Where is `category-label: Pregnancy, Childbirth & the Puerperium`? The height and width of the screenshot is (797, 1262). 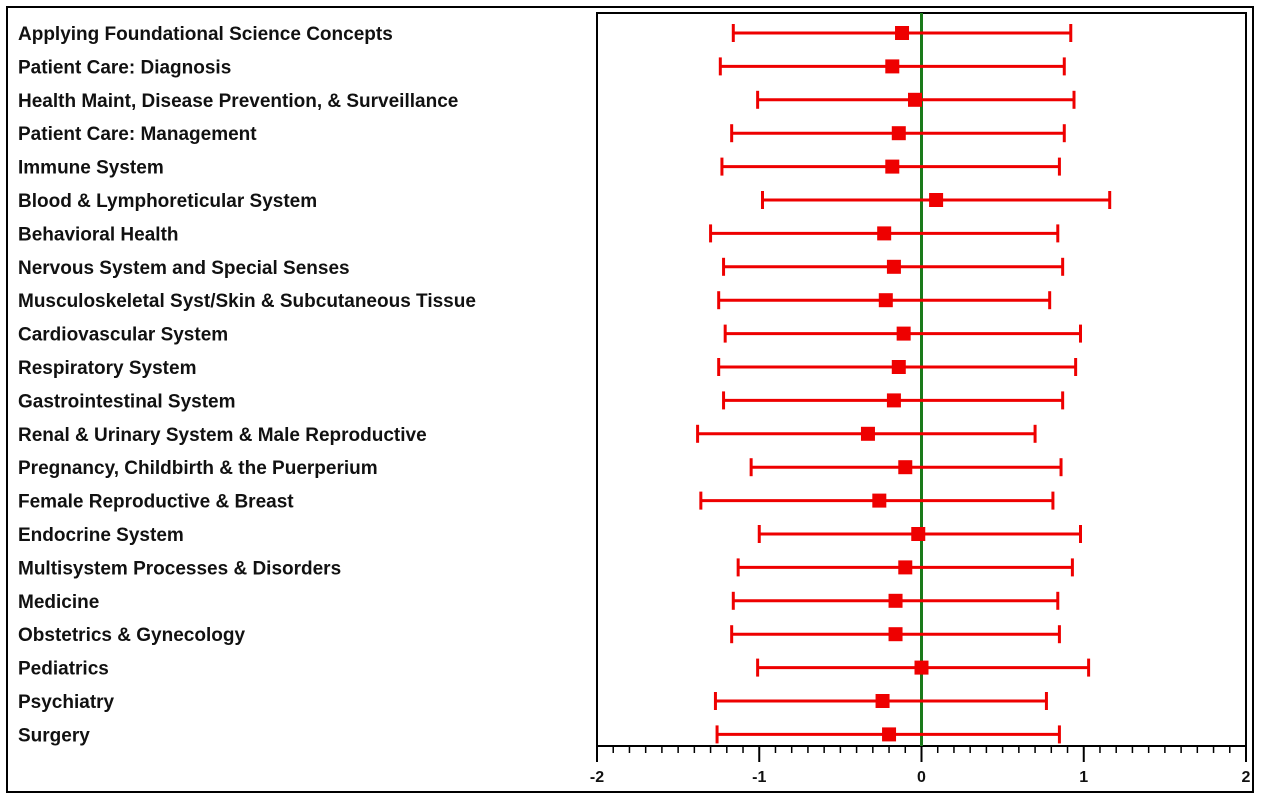
category-label: Pregnancy, Childbirth & the Puerperium is located at coordinates (198, 468).